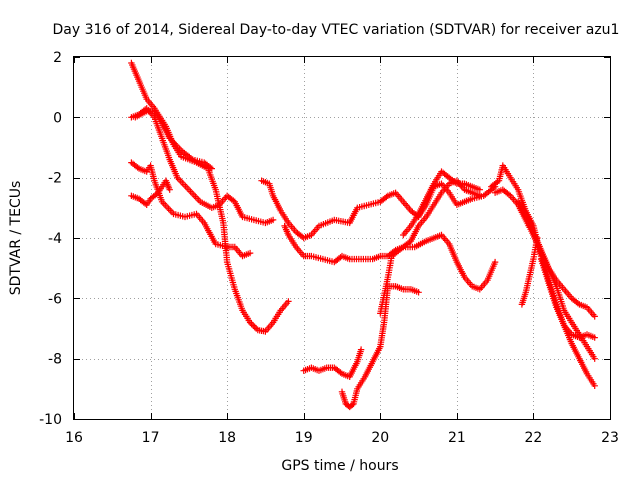 The image size is (640, 480). I want to click on y-tick-label: -8, so click(55, 360).